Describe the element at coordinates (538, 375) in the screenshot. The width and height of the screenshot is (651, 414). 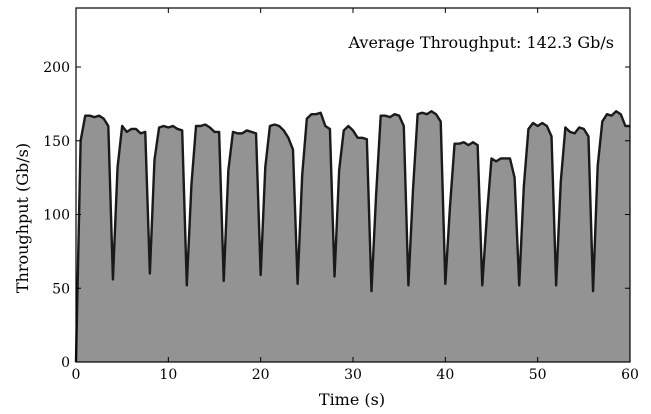
I see `x-tick-label: 50` at that location.